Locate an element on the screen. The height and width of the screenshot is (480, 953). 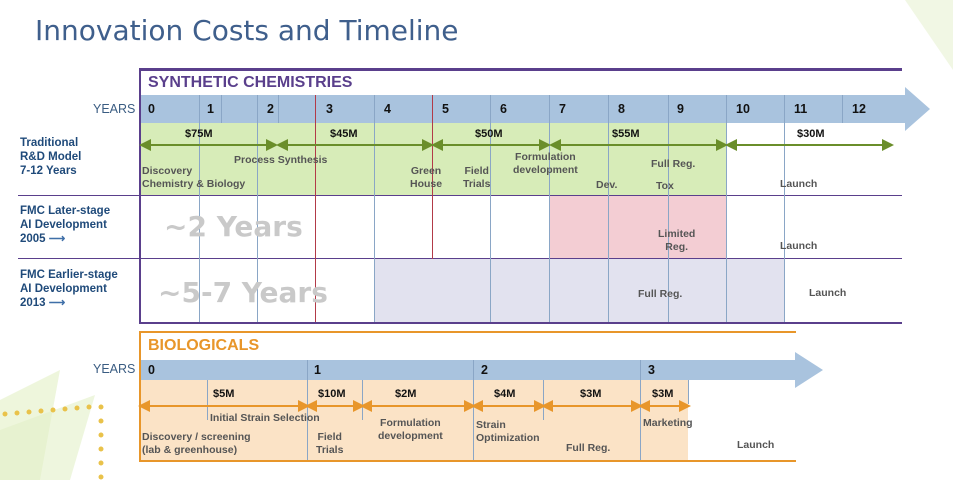
phase-tox: Tox is located at coordinates (665, 186).